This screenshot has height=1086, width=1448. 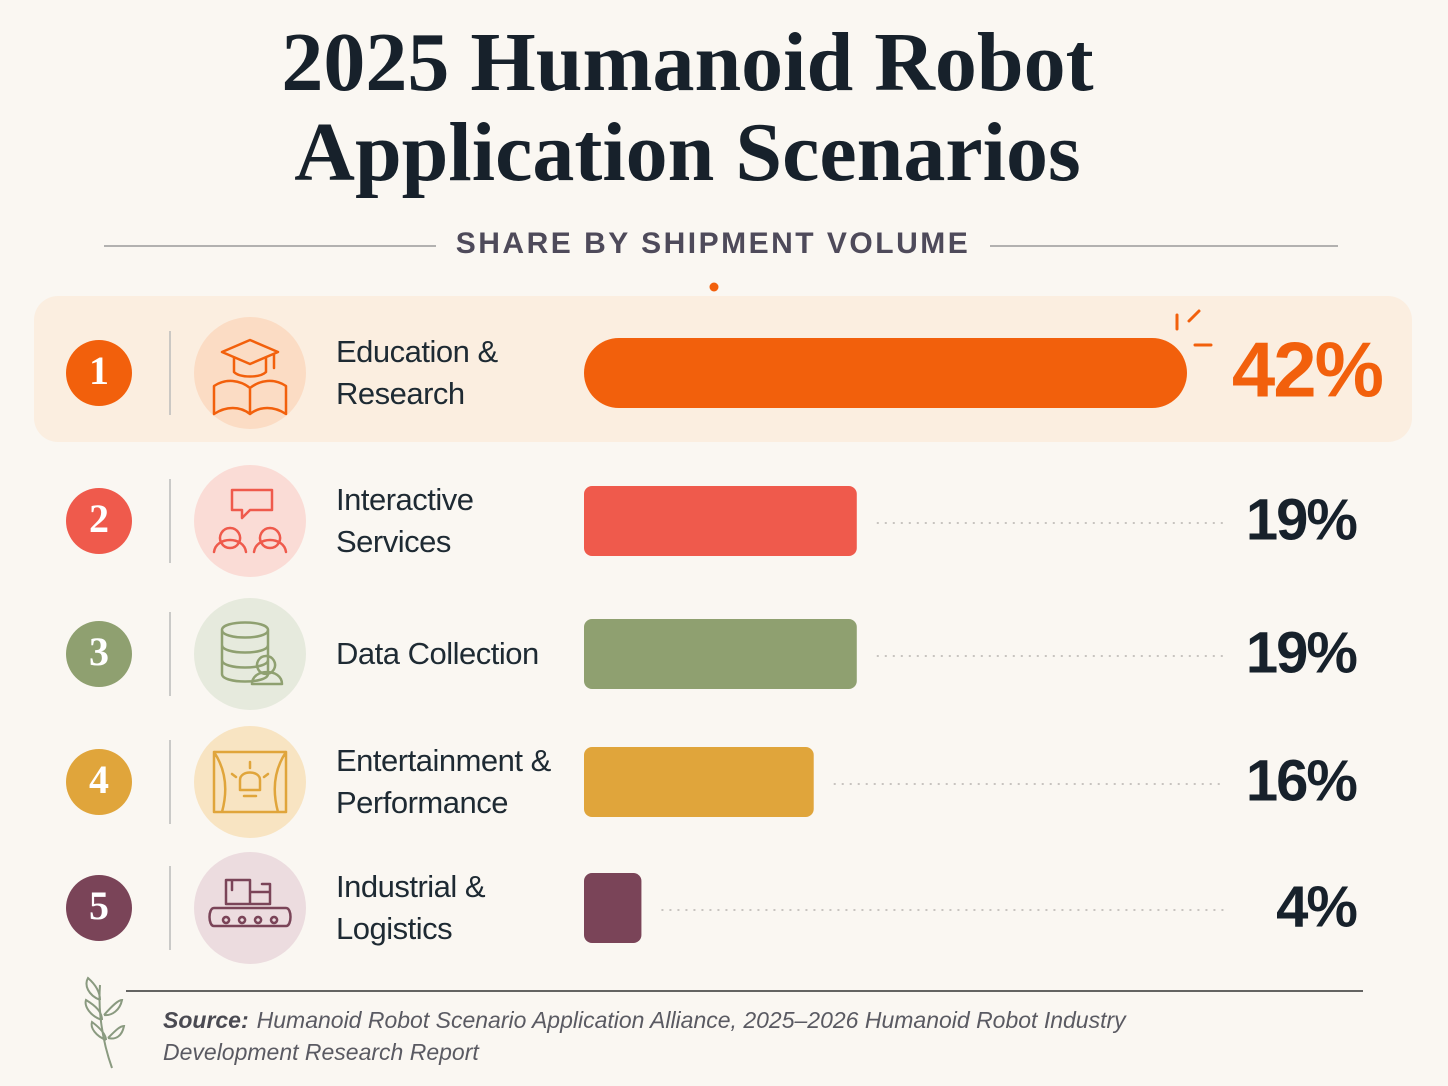 I want to click on value-label: 4%, so click(x=1316, y=906).